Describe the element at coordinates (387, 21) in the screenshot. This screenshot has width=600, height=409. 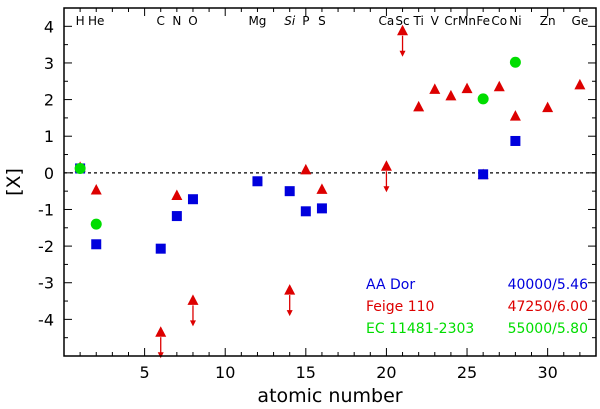
I see `element-label: Ca` at that location.